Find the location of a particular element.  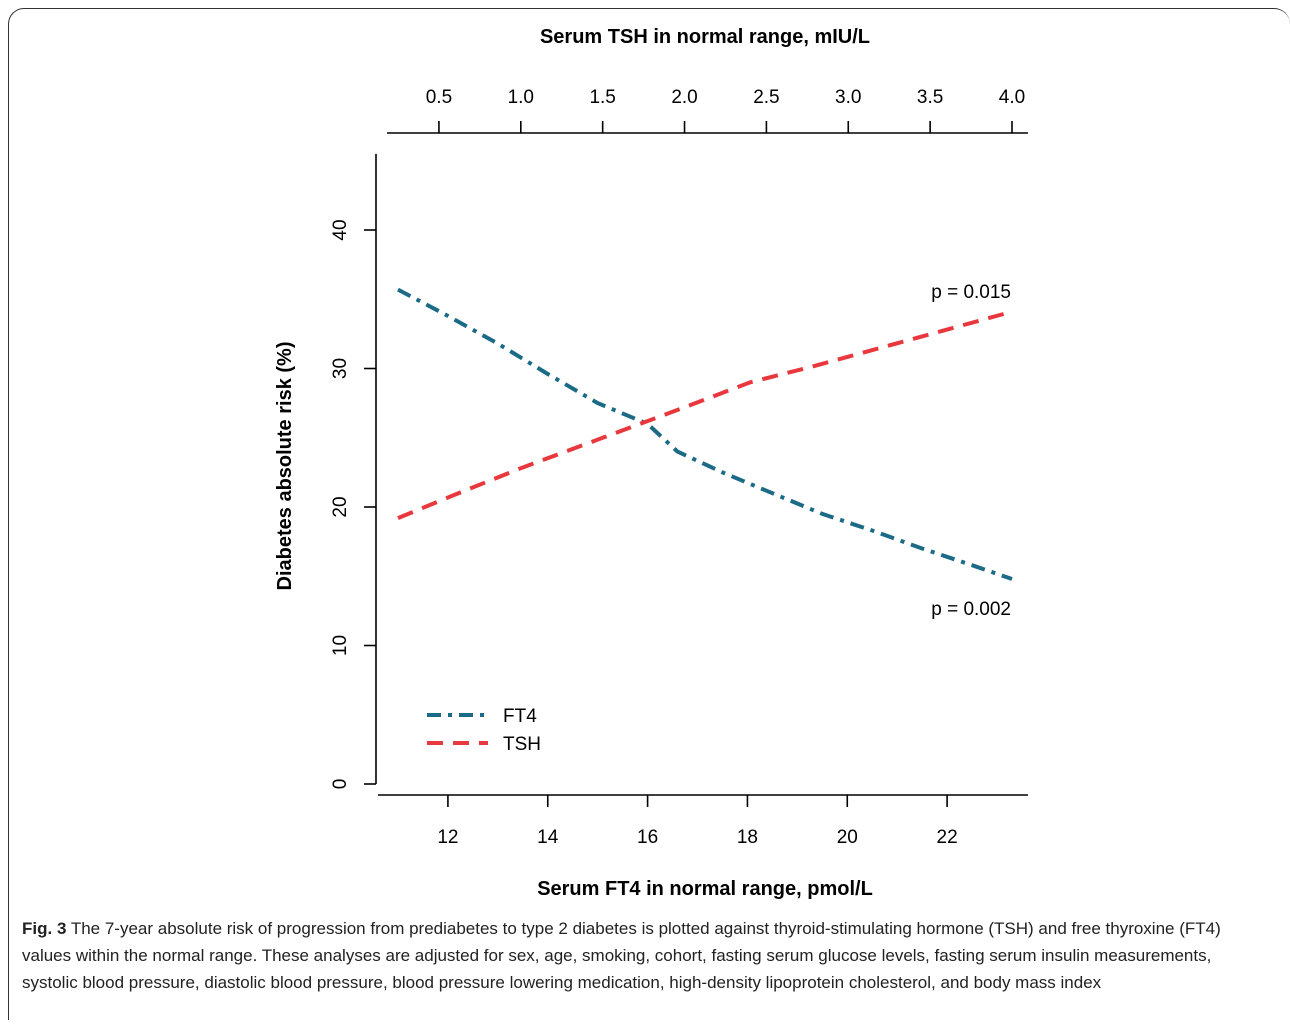

x-top-tick-label: 4.0 is located at coordinates (1012, 97).